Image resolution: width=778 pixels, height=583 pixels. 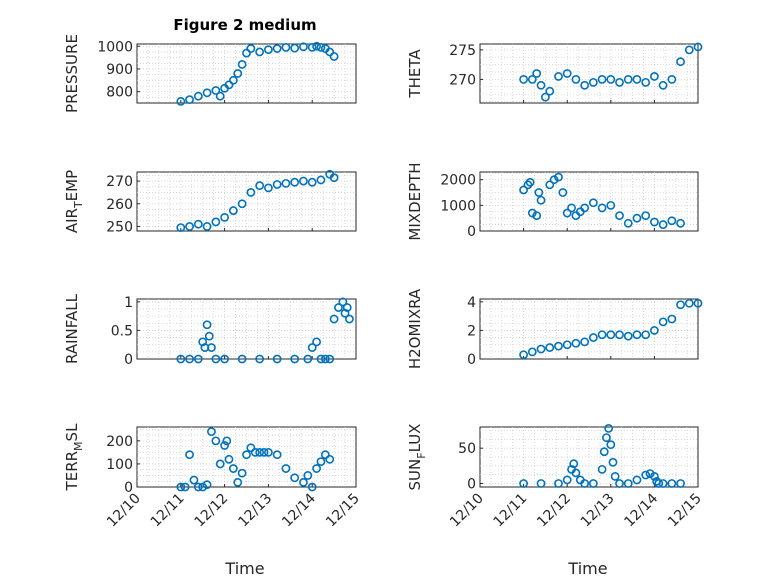 What do you see at coordinates (458, 181) in the screenshot?
I see `y-tick-label: 2000` at bounding box center [458, 181].